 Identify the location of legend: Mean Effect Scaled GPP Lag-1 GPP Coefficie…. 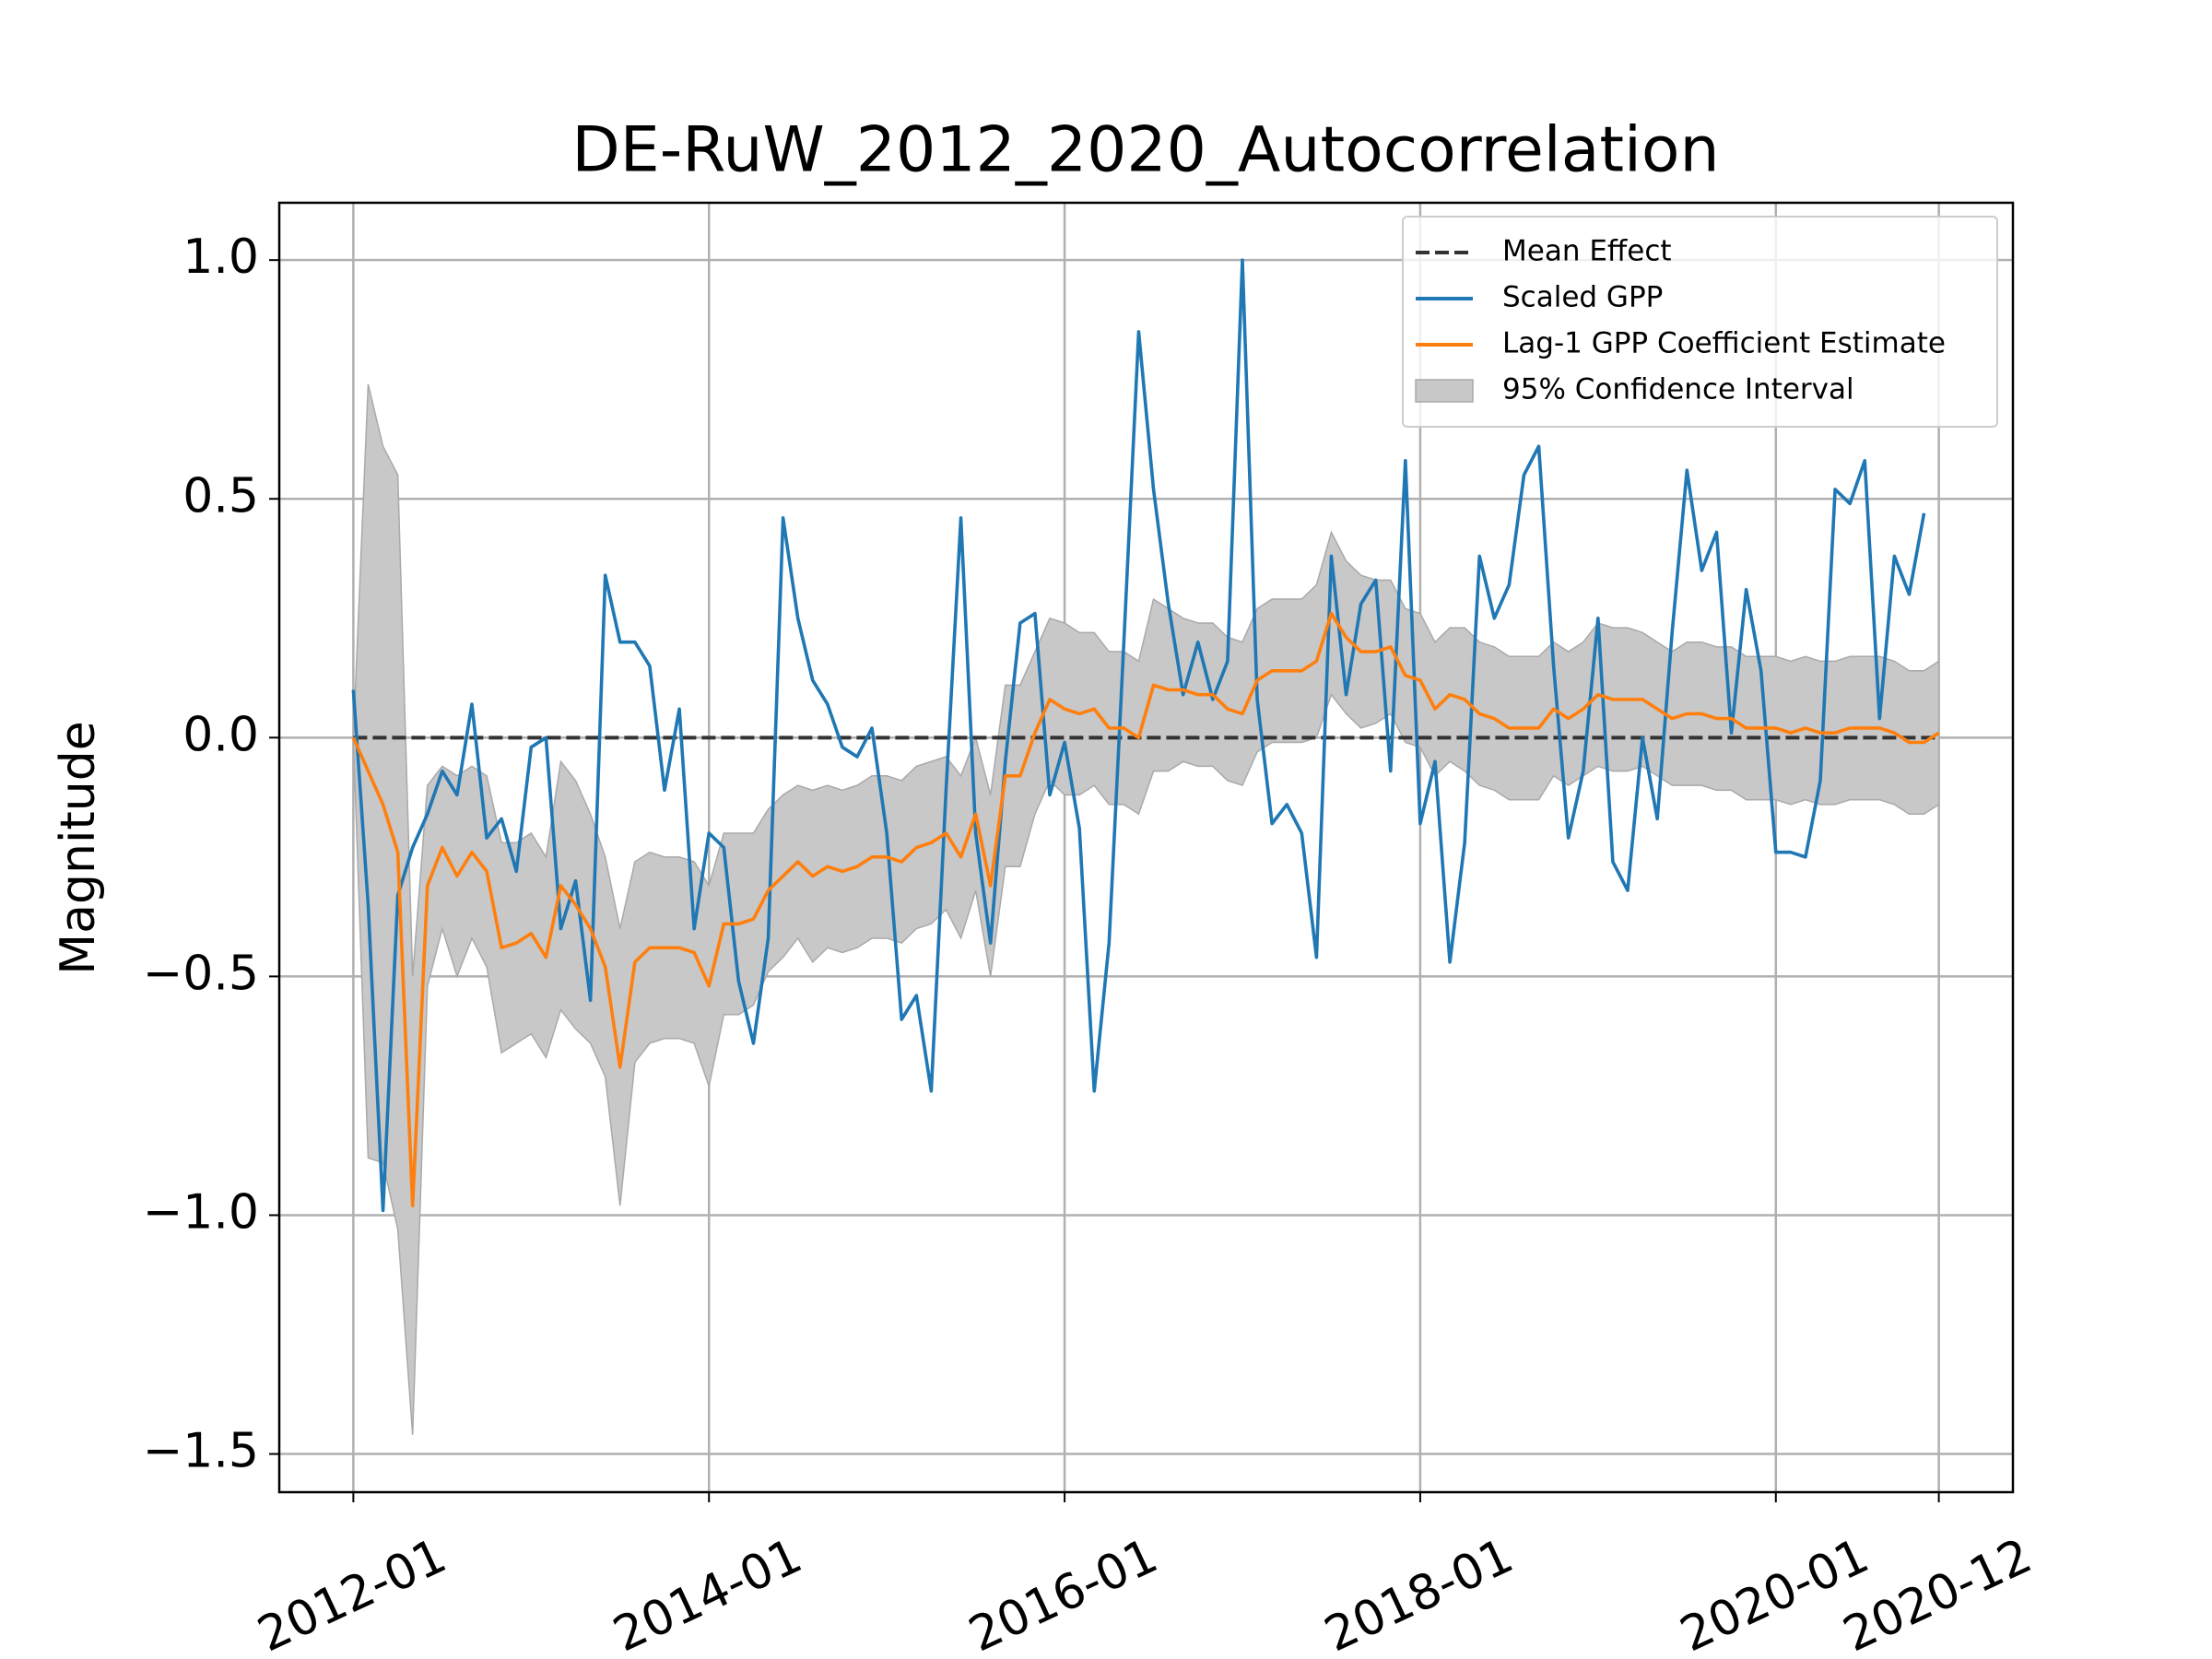
(1700, 322).